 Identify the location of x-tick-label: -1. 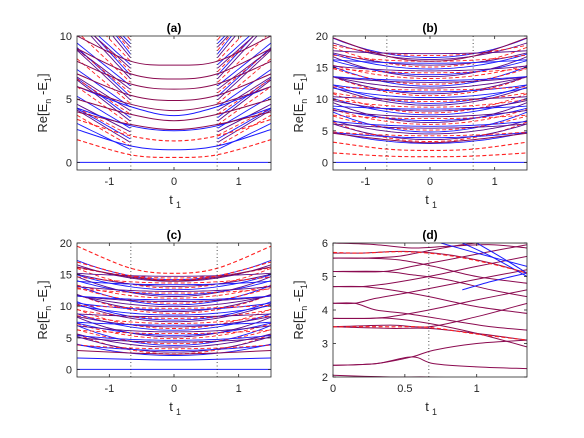
(109, 182).